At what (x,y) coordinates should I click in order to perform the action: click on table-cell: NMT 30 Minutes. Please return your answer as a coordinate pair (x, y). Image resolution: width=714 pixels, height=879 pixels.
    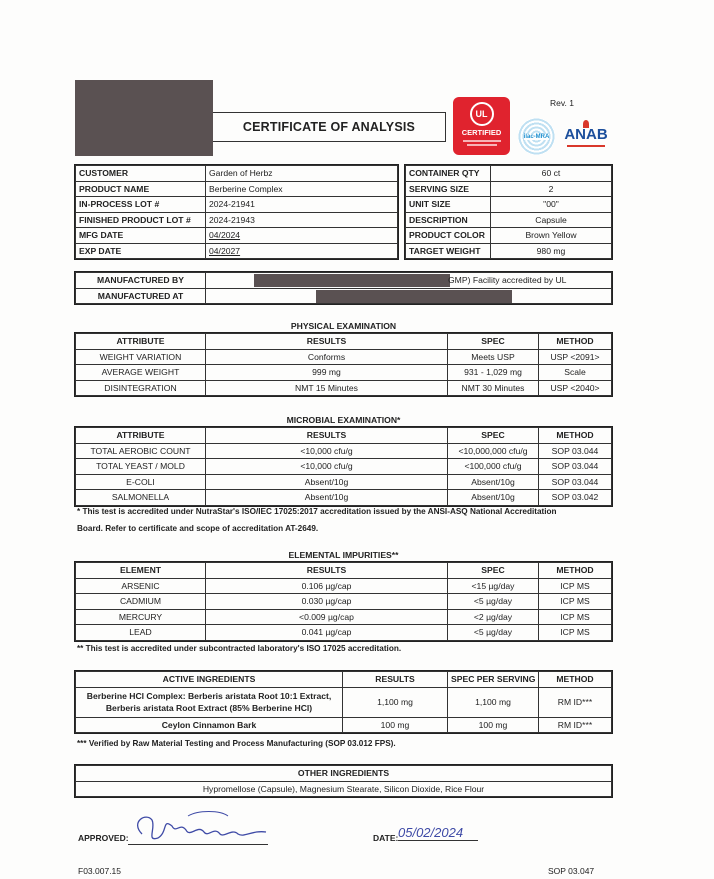
    Looking at the image, I should click on (493, 387).